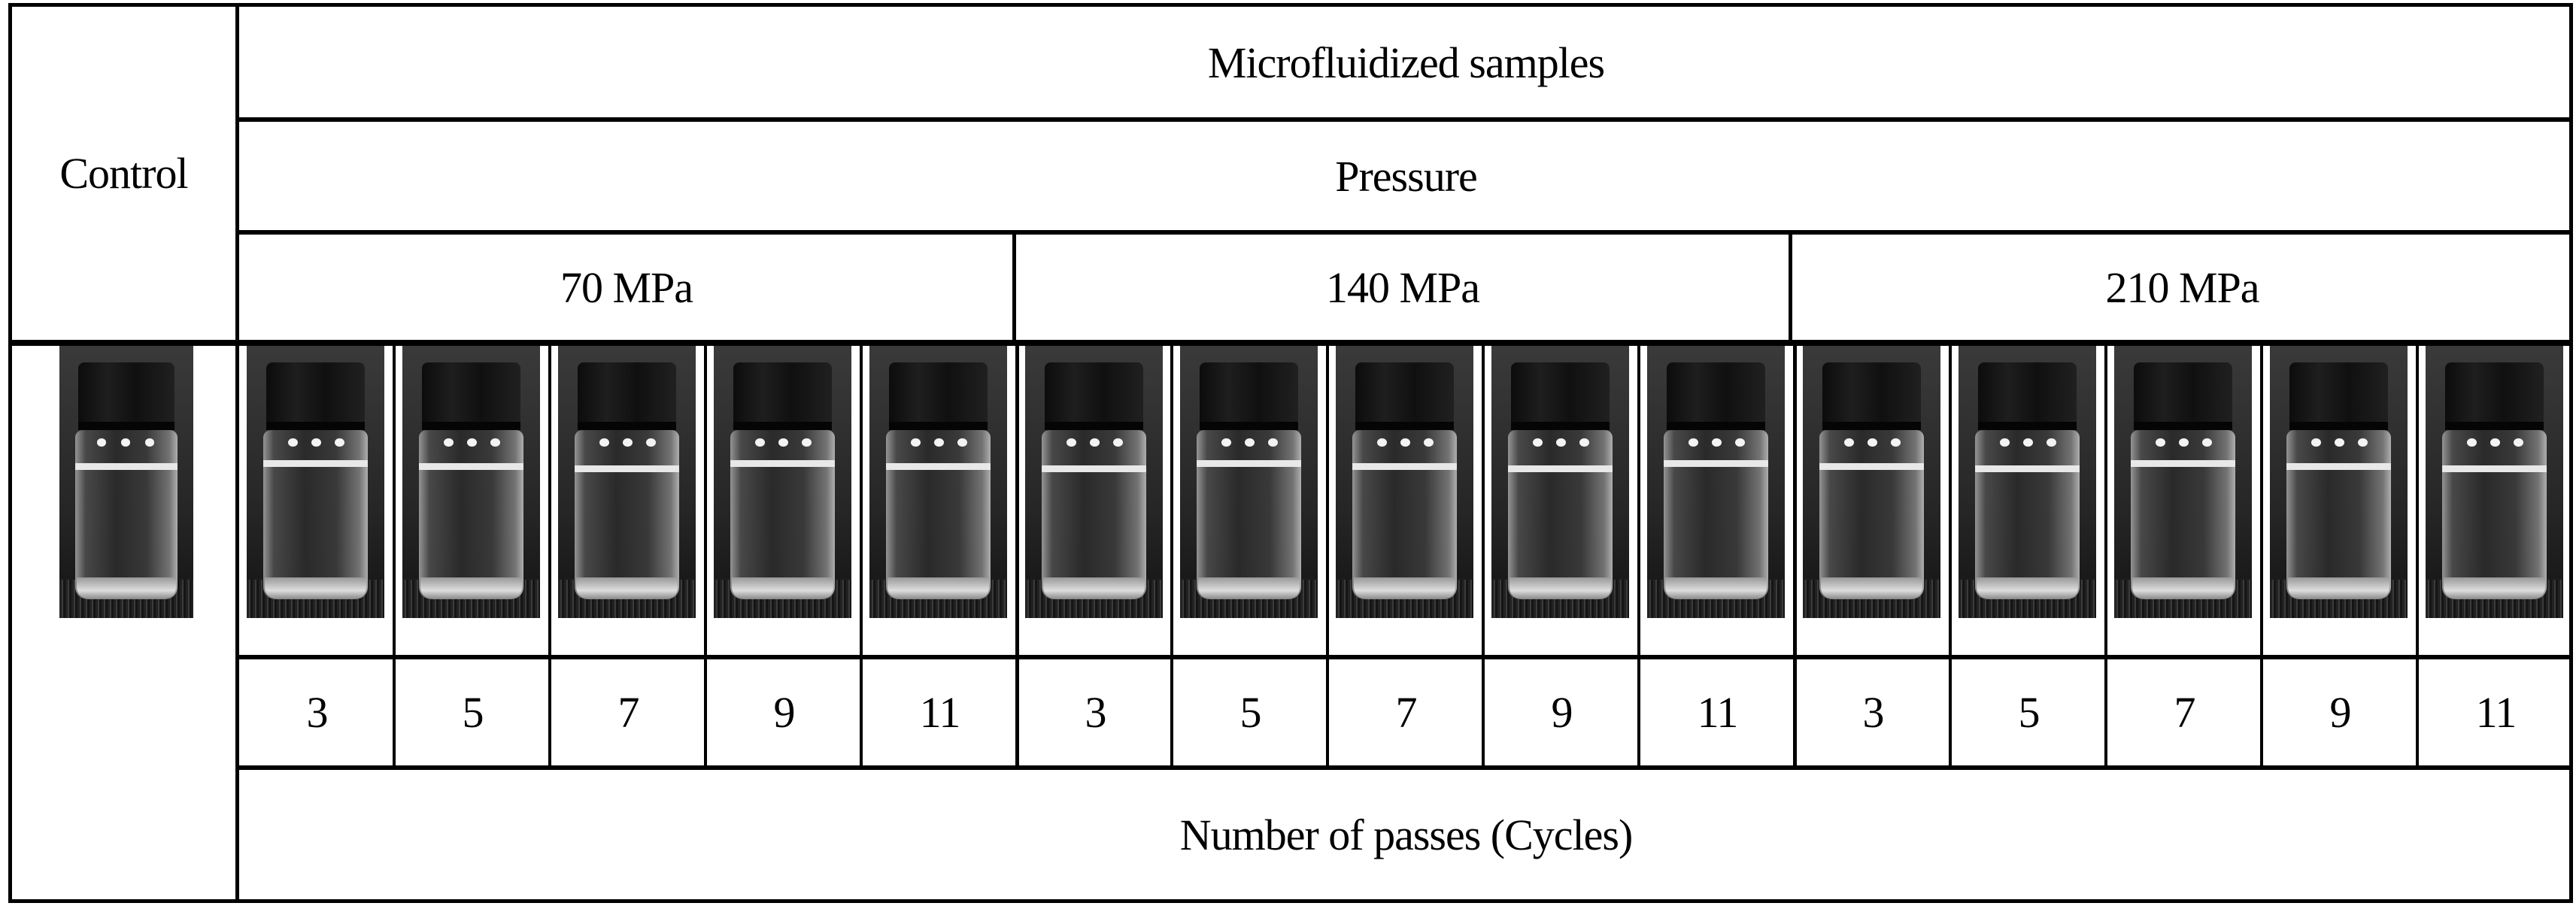 The height and width of the screenshot is (906, 2576). I want to click on pressure-label: 70 MPa, so click(626, 287).